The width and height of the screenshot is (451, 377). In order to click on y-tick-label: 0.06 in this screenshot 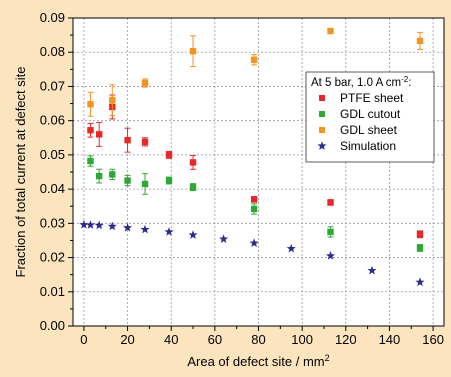, I will do `click(52, 120)`.